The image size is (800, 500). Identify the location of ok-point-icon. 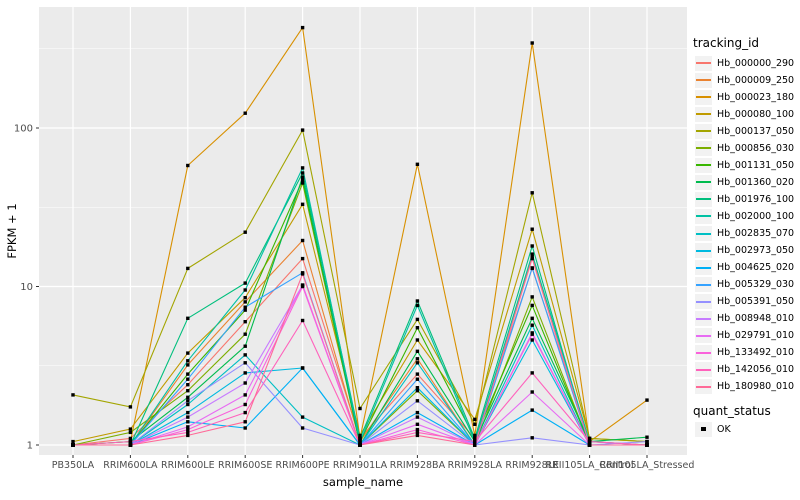
(703, 429).